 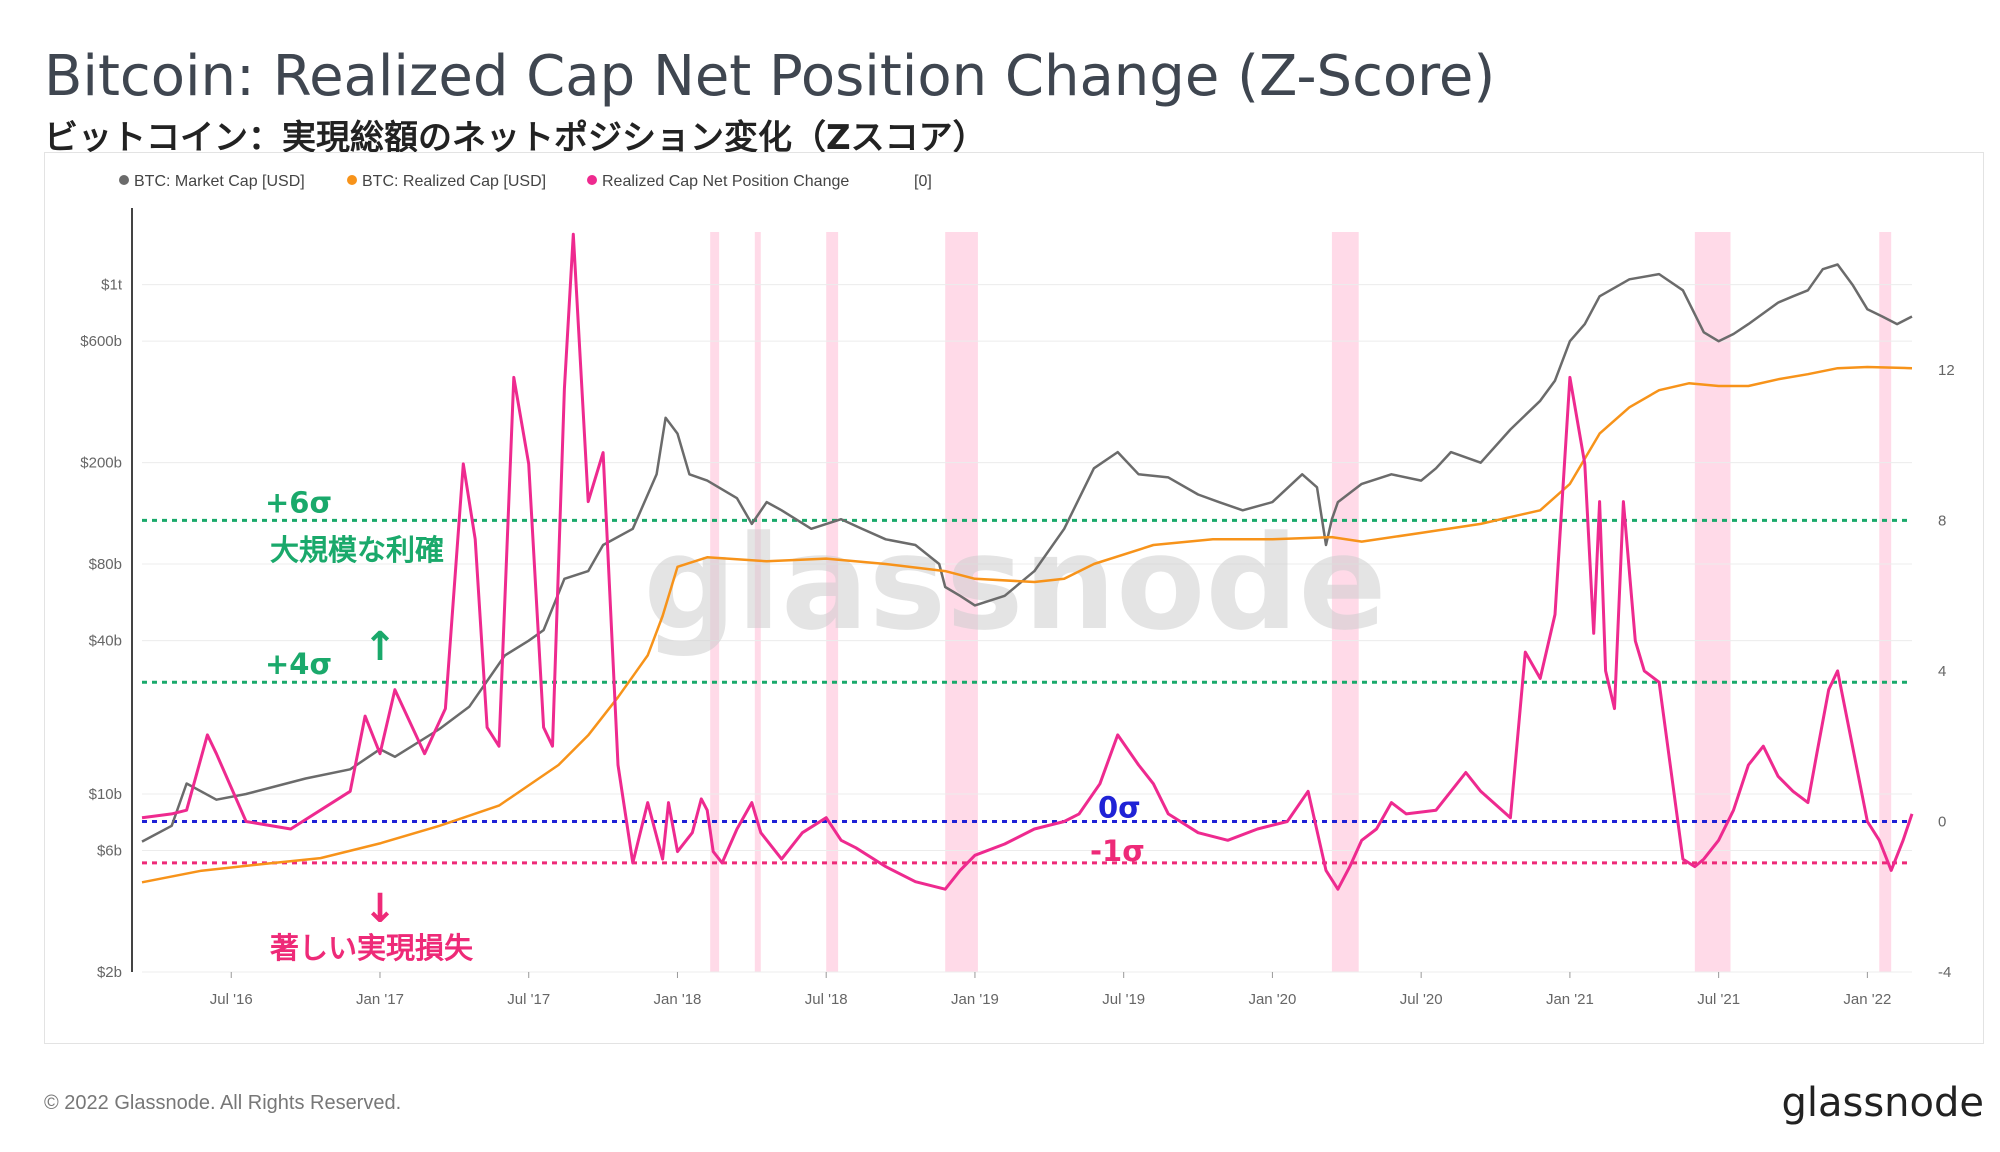 I want to click on sigma-label-1: +4σ, so click(x=298, y=664).